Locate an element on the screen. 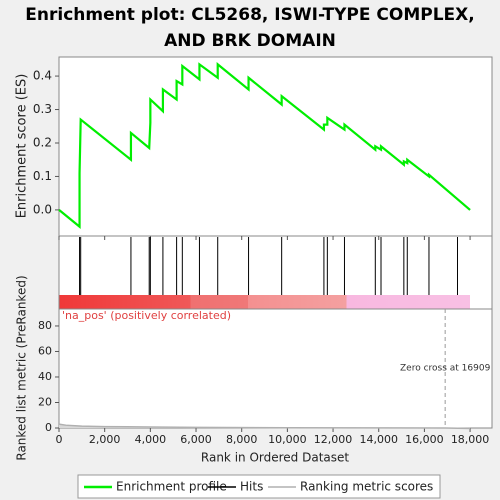  legend-label: Enrichment profile is located at coordinates (171, 487).